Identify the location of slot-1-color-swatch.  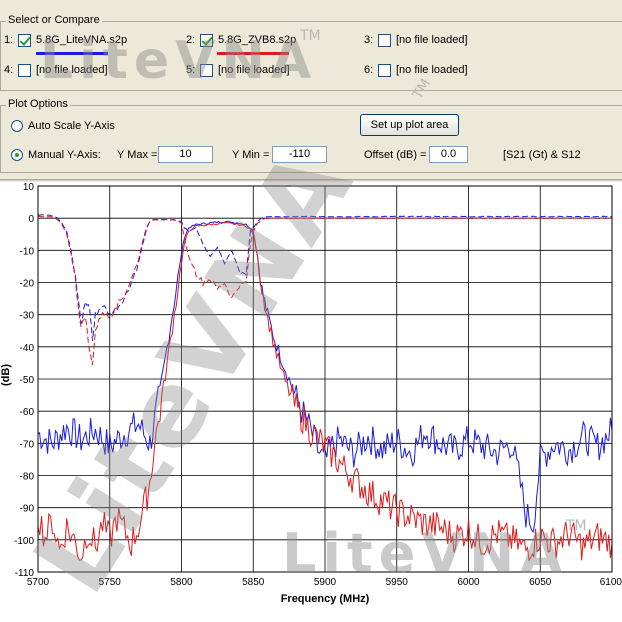
(72, 53).